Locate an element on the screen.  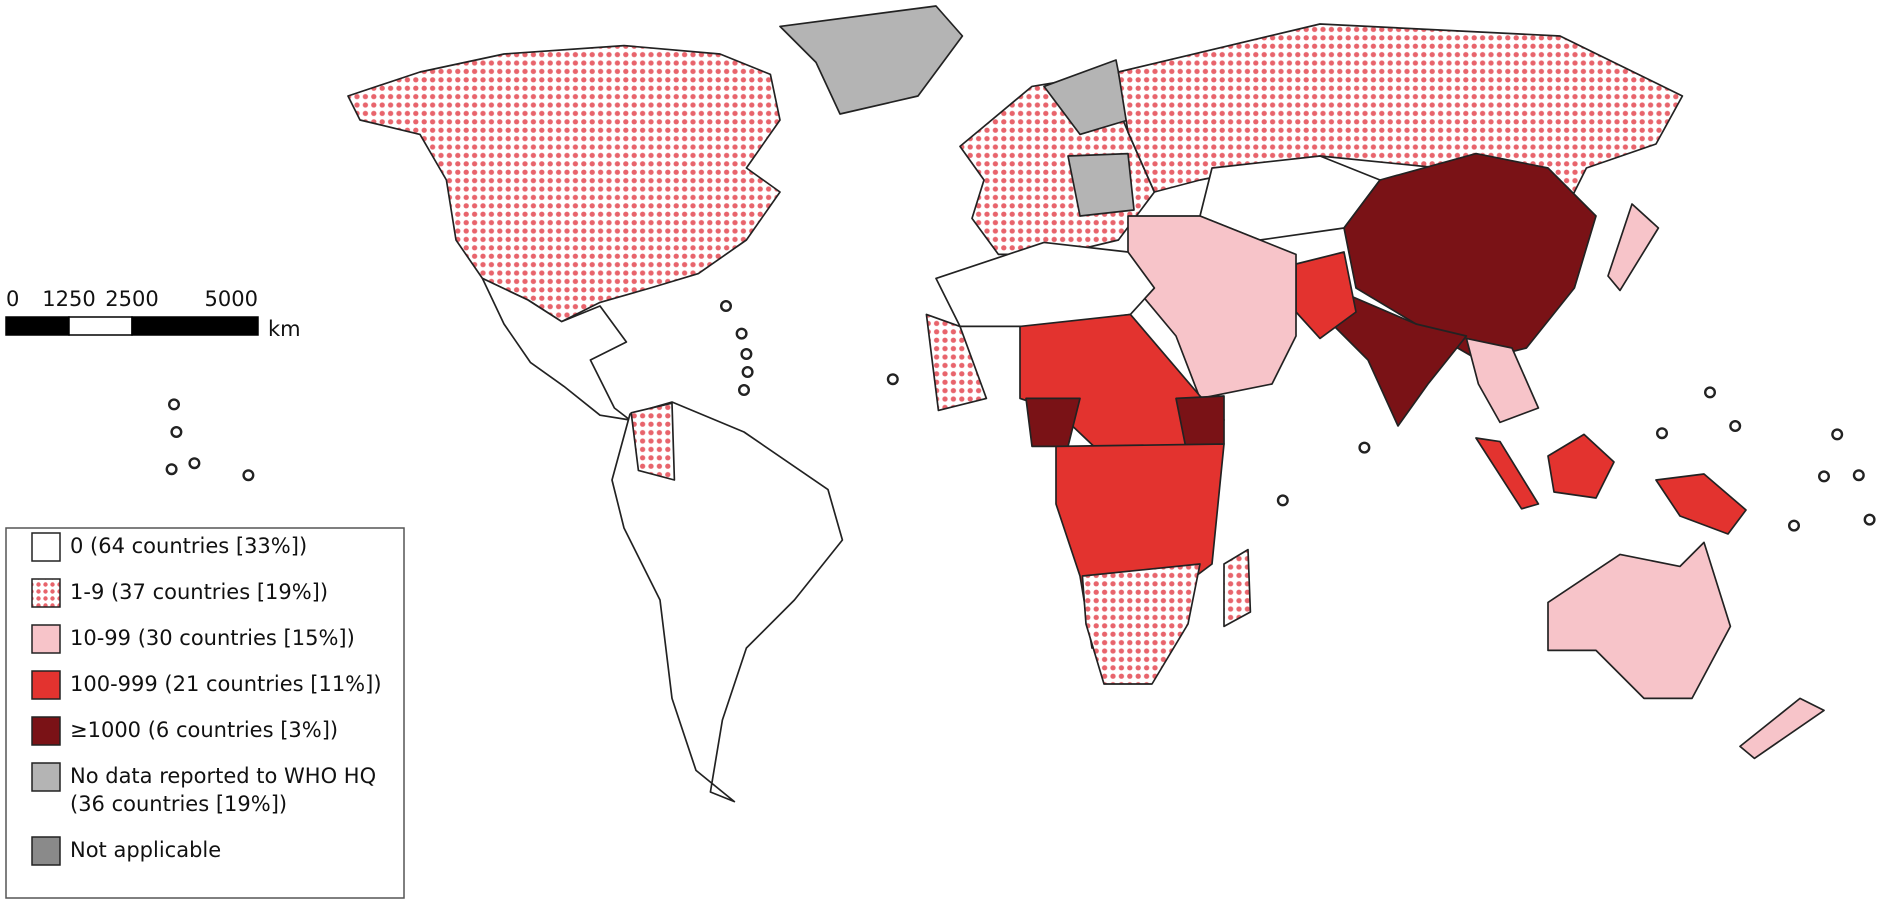
legend-box is located at coordinates (205, 713).